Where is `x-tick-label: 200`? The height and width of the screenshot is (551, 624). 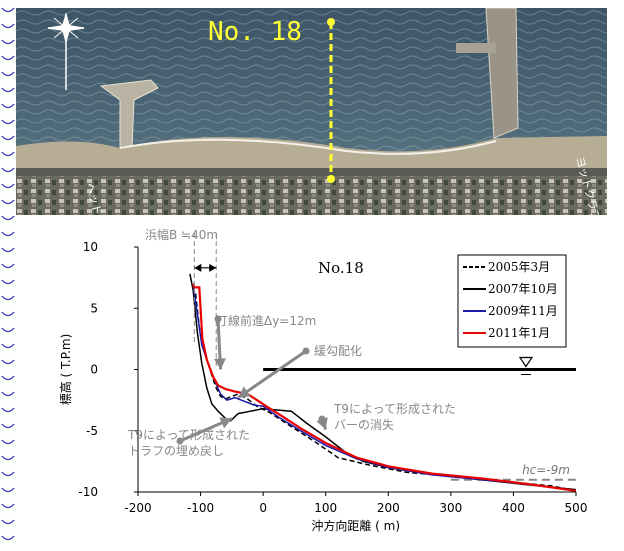 x-tick-label: 200 is located at coordinates (388, 508).